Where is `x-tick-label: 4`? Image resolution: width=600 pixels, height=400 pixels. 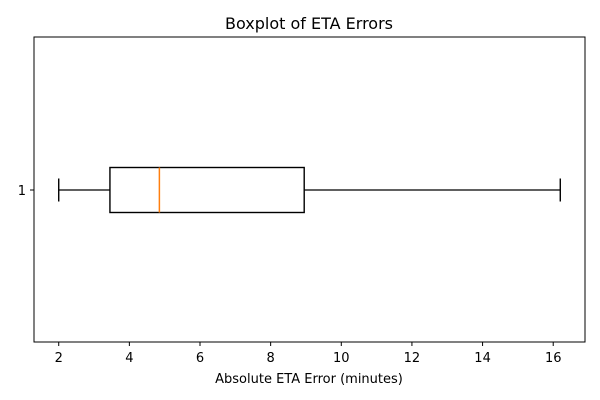
x-tick-label: 4 is located at coordinates (129, 358).